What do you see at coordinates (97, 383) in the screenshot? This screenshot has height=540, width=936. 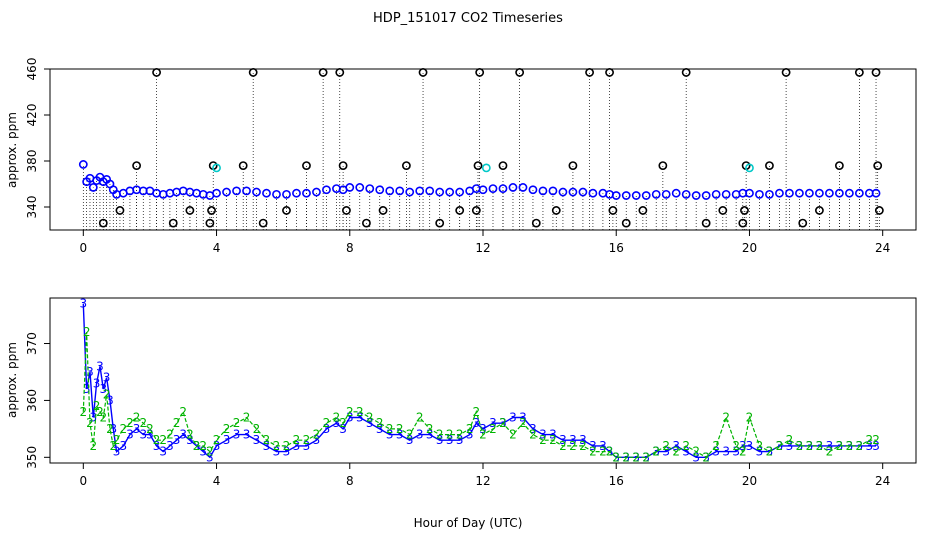 I see `marker-s0-4: 3` at bounding box center [97, 383].